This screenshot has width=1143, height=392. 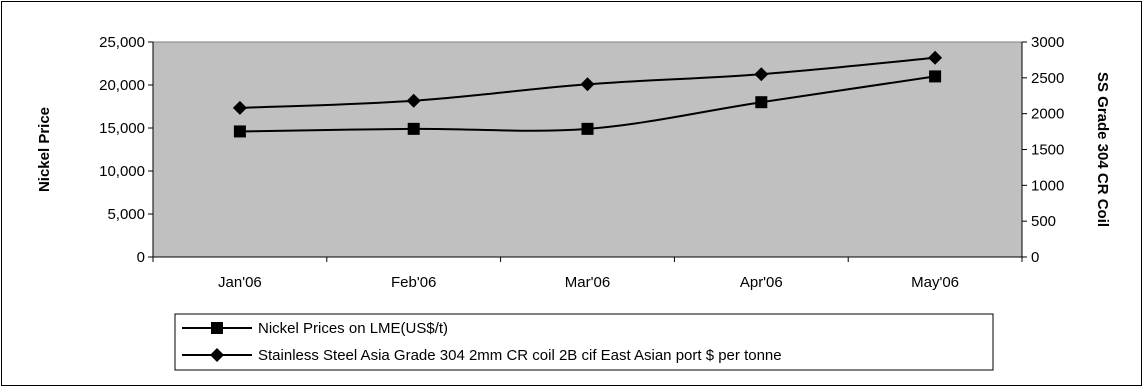 What do you see at coordinates (141, 257) in the screenshot?
I see `left-tick-label: 0` at bounding box center [141, 257].